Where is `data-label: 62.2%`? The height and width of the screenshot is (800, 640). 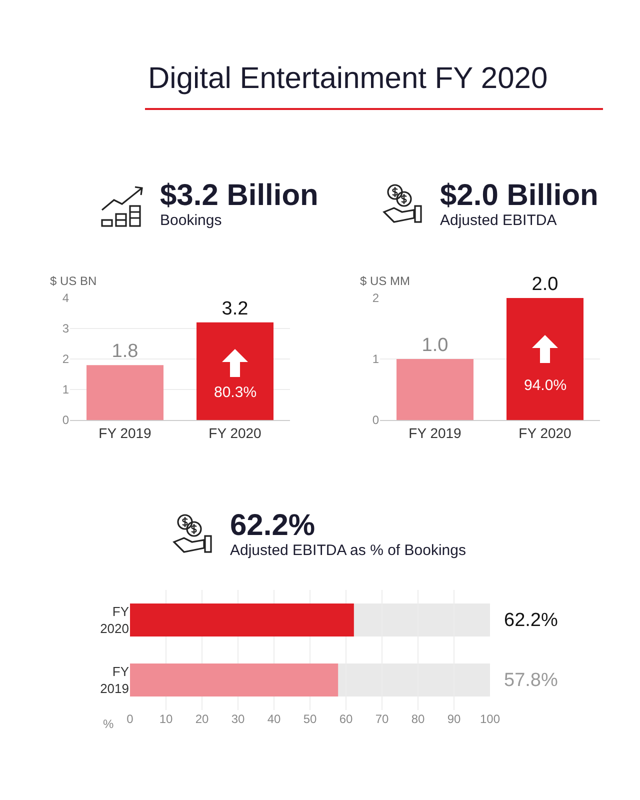
data-label: 62.2% is located at coordinates (531, 620).